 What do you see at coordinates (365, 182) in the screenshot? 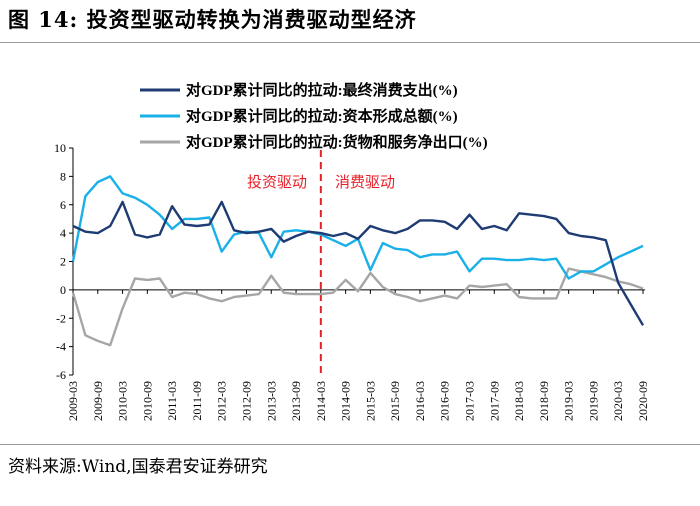
I see `annotation-consumption-driven: 消费驱动` at bounding box center [365, 182].